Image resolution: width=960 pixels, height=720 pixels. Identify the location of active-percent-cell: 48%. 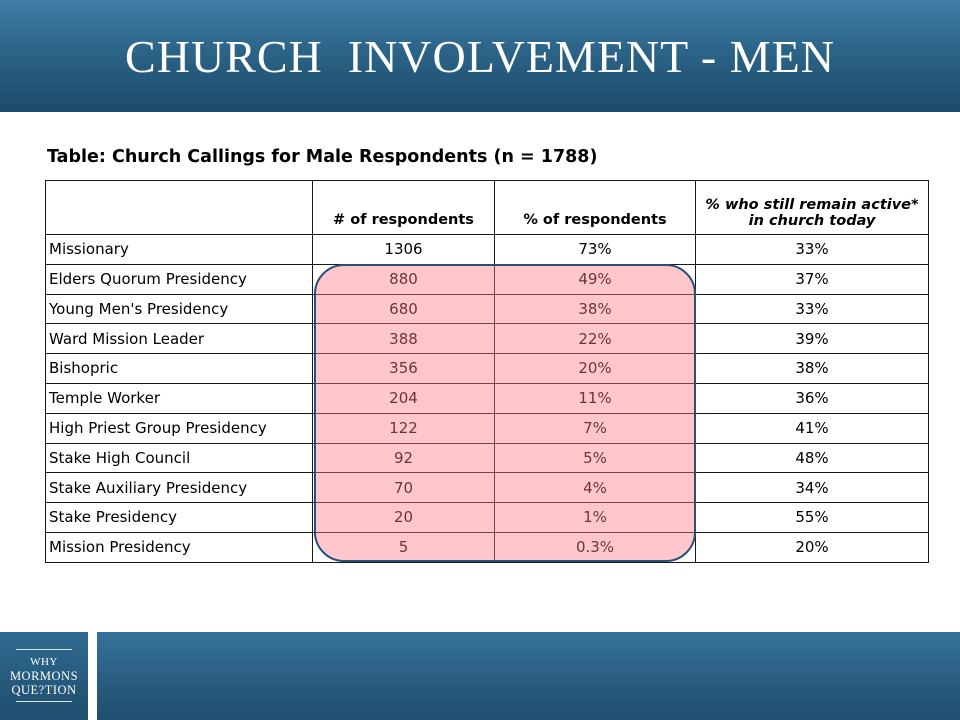
(812, 458).